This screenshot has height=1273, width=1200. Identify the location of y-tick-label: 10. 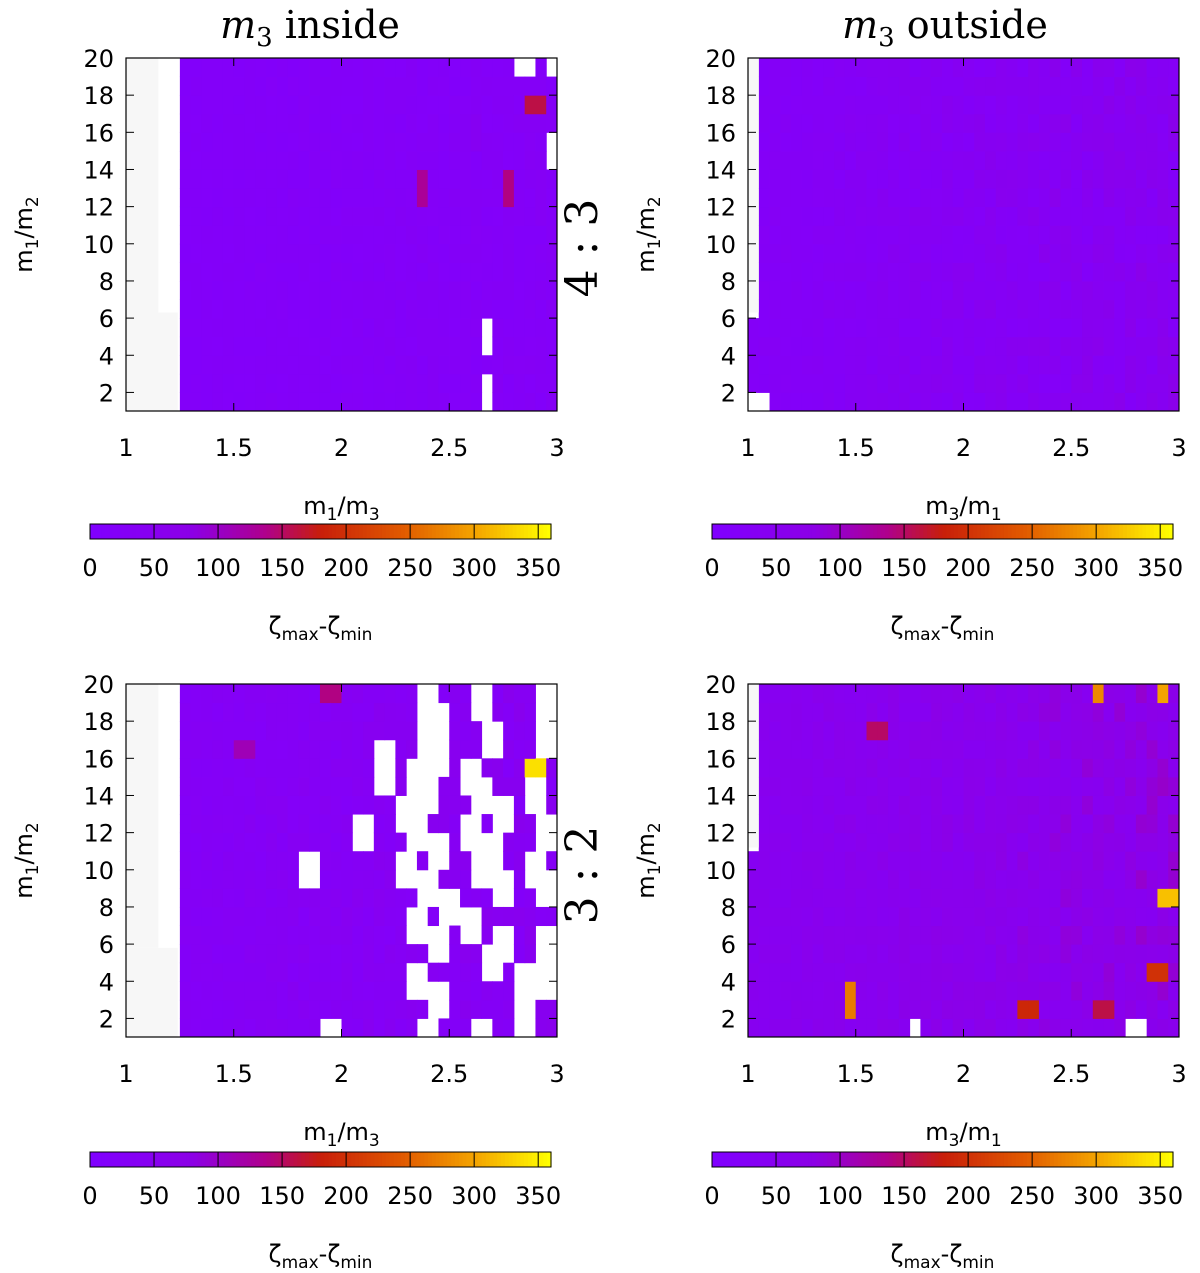
(720, 245).